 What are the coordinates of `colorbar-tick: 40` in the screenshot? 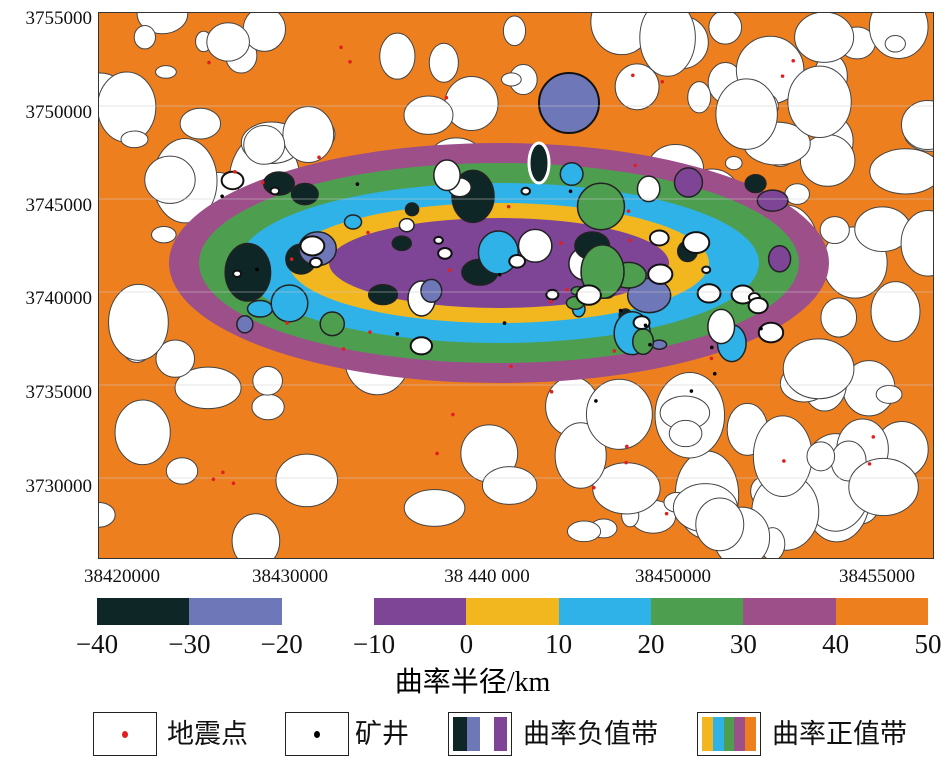 It's located at (836, 644).